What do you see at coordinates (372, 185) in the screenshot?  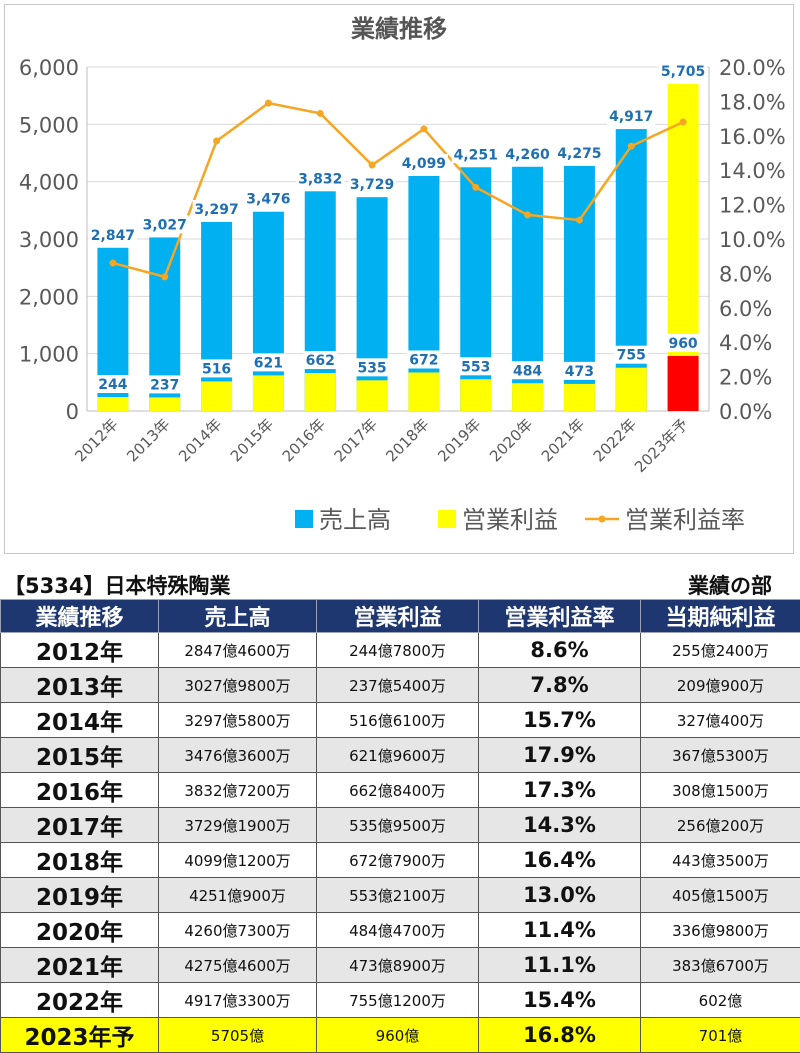 I see `sales-data-label: 3,729` at bounding box center [372, 185].